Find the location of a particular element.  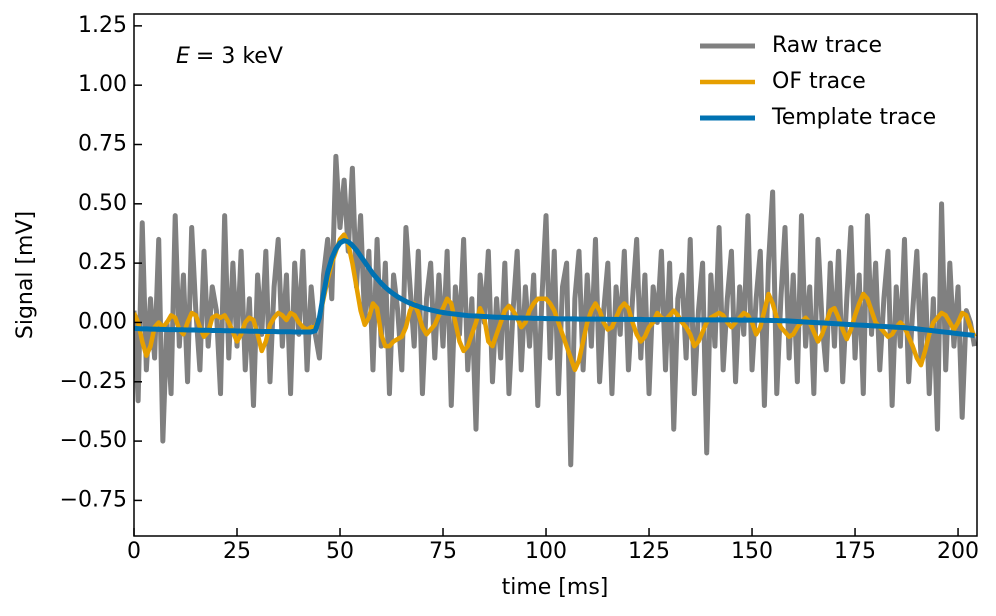

x-tick-label: 175 is located at coordinates (855, 551).